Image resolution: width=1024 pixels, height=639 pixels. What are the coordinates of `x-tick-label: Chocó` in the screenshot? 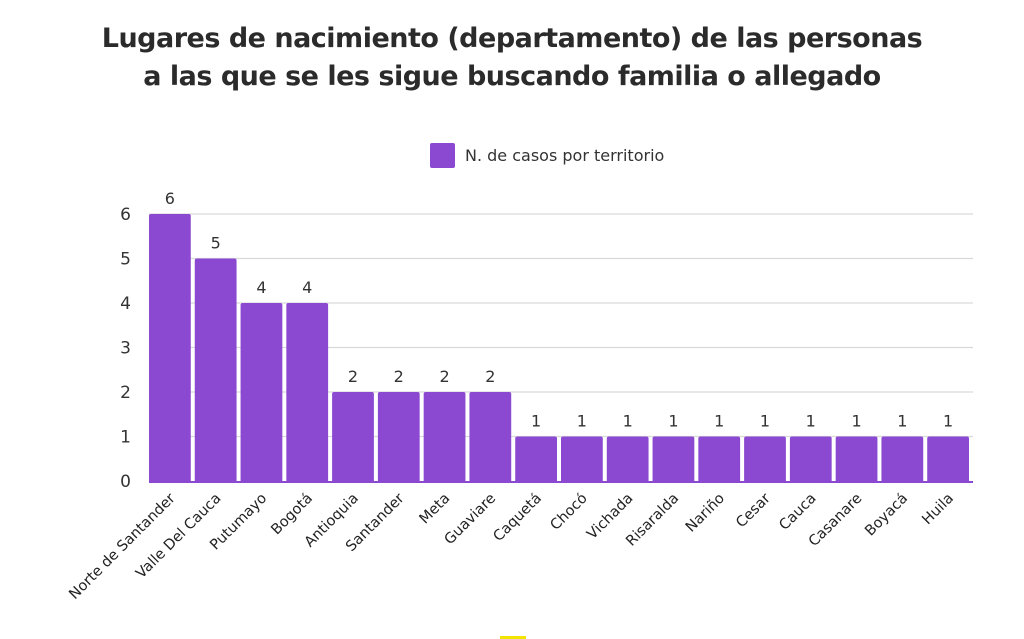 It's located at (569, 511).